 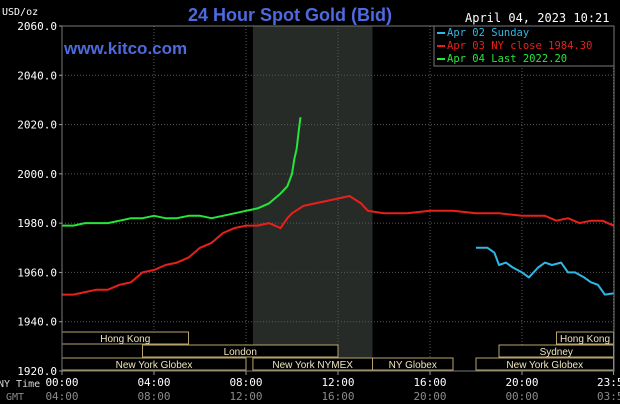 I want to click on x-tick-label-ny: 08:00, so click(x=245, y=382).